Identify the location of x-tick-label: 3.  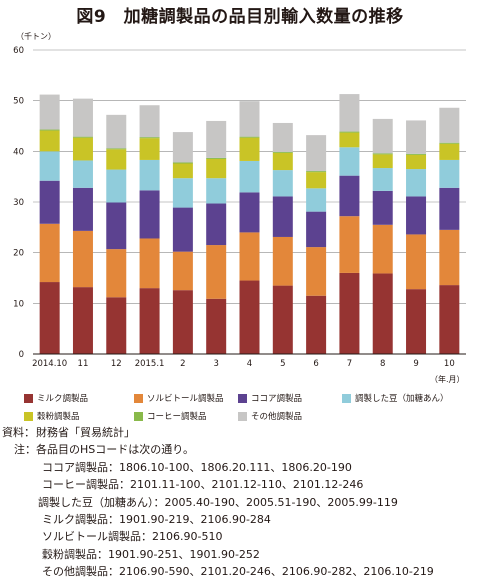
(215, 364).